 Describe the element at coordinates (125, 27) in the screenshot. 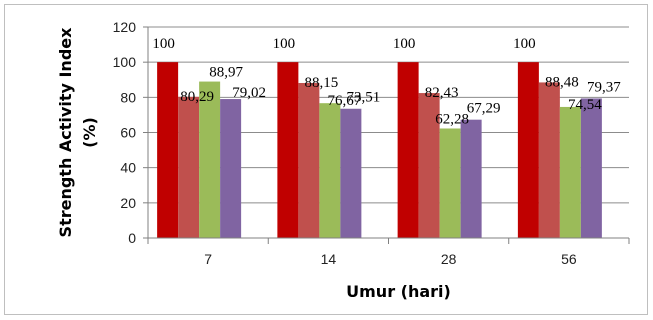

I see `y-tick-label: 120` at that location.